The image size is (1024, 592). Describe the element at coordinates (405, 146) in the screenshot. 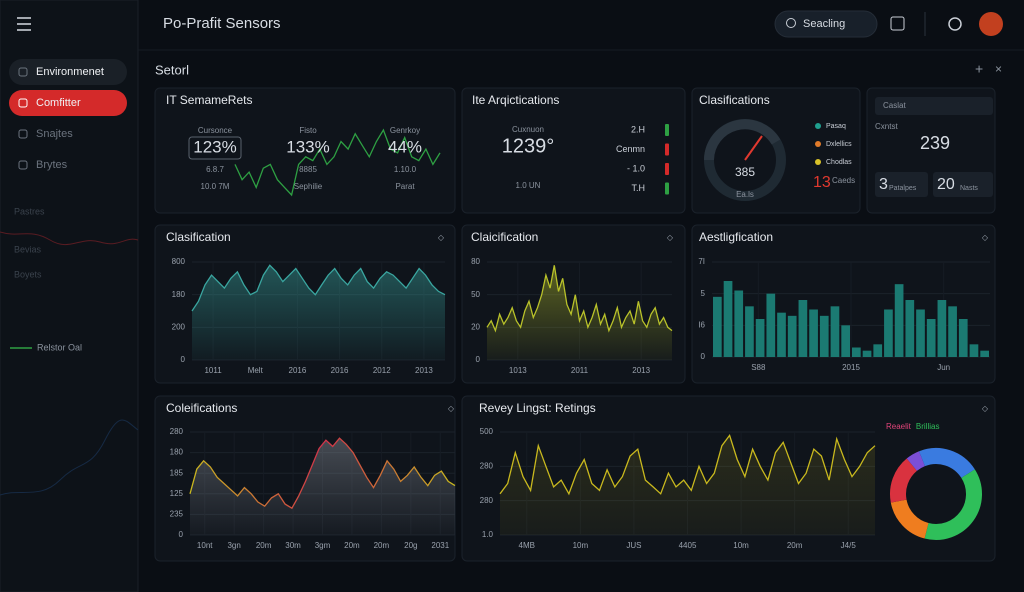

I see `kpi-value: 44%` at that location.